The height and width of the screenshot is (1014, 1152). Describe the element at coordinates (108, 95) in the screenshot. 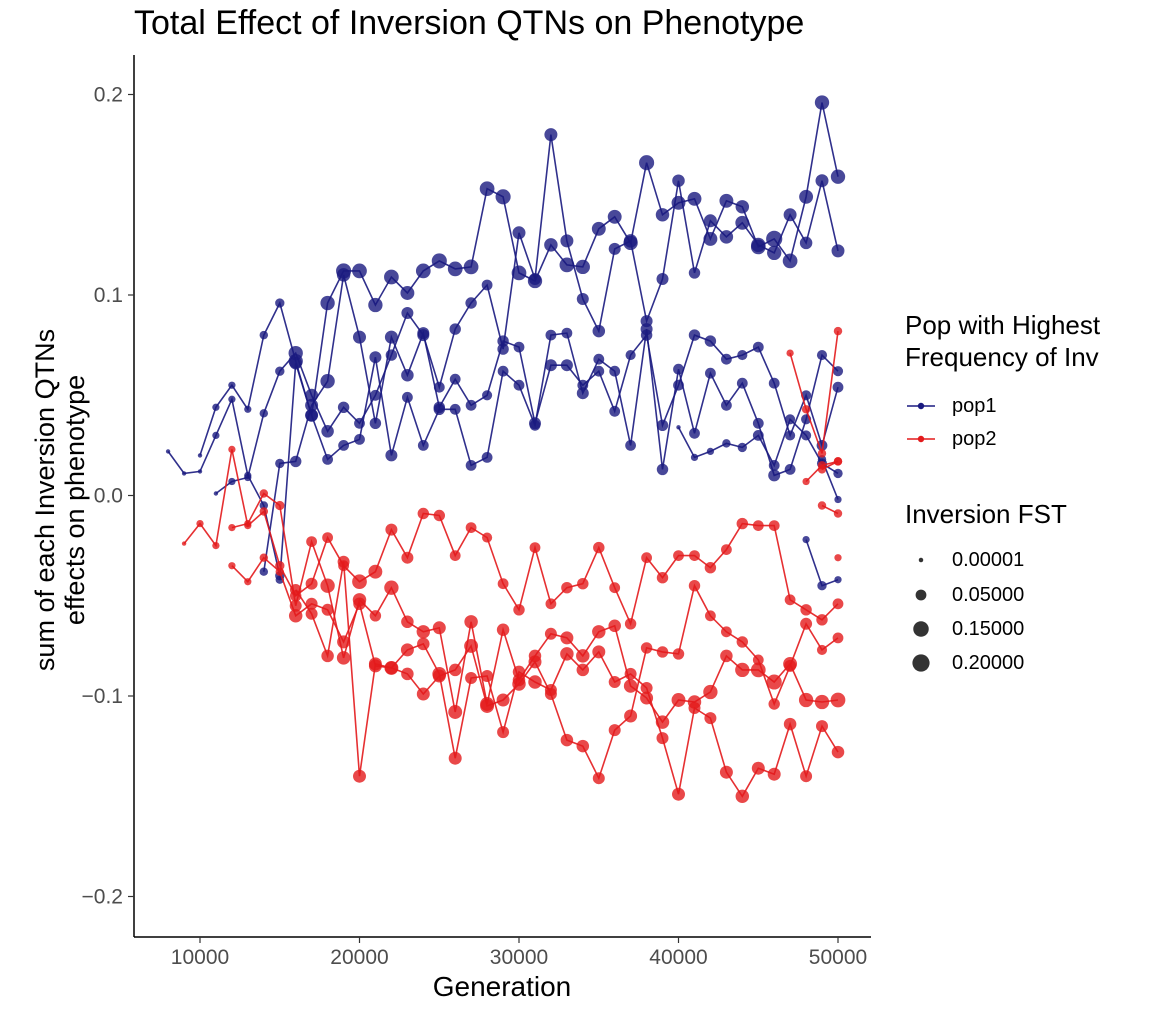

I see `y-tick-label: 0.2` at that location.